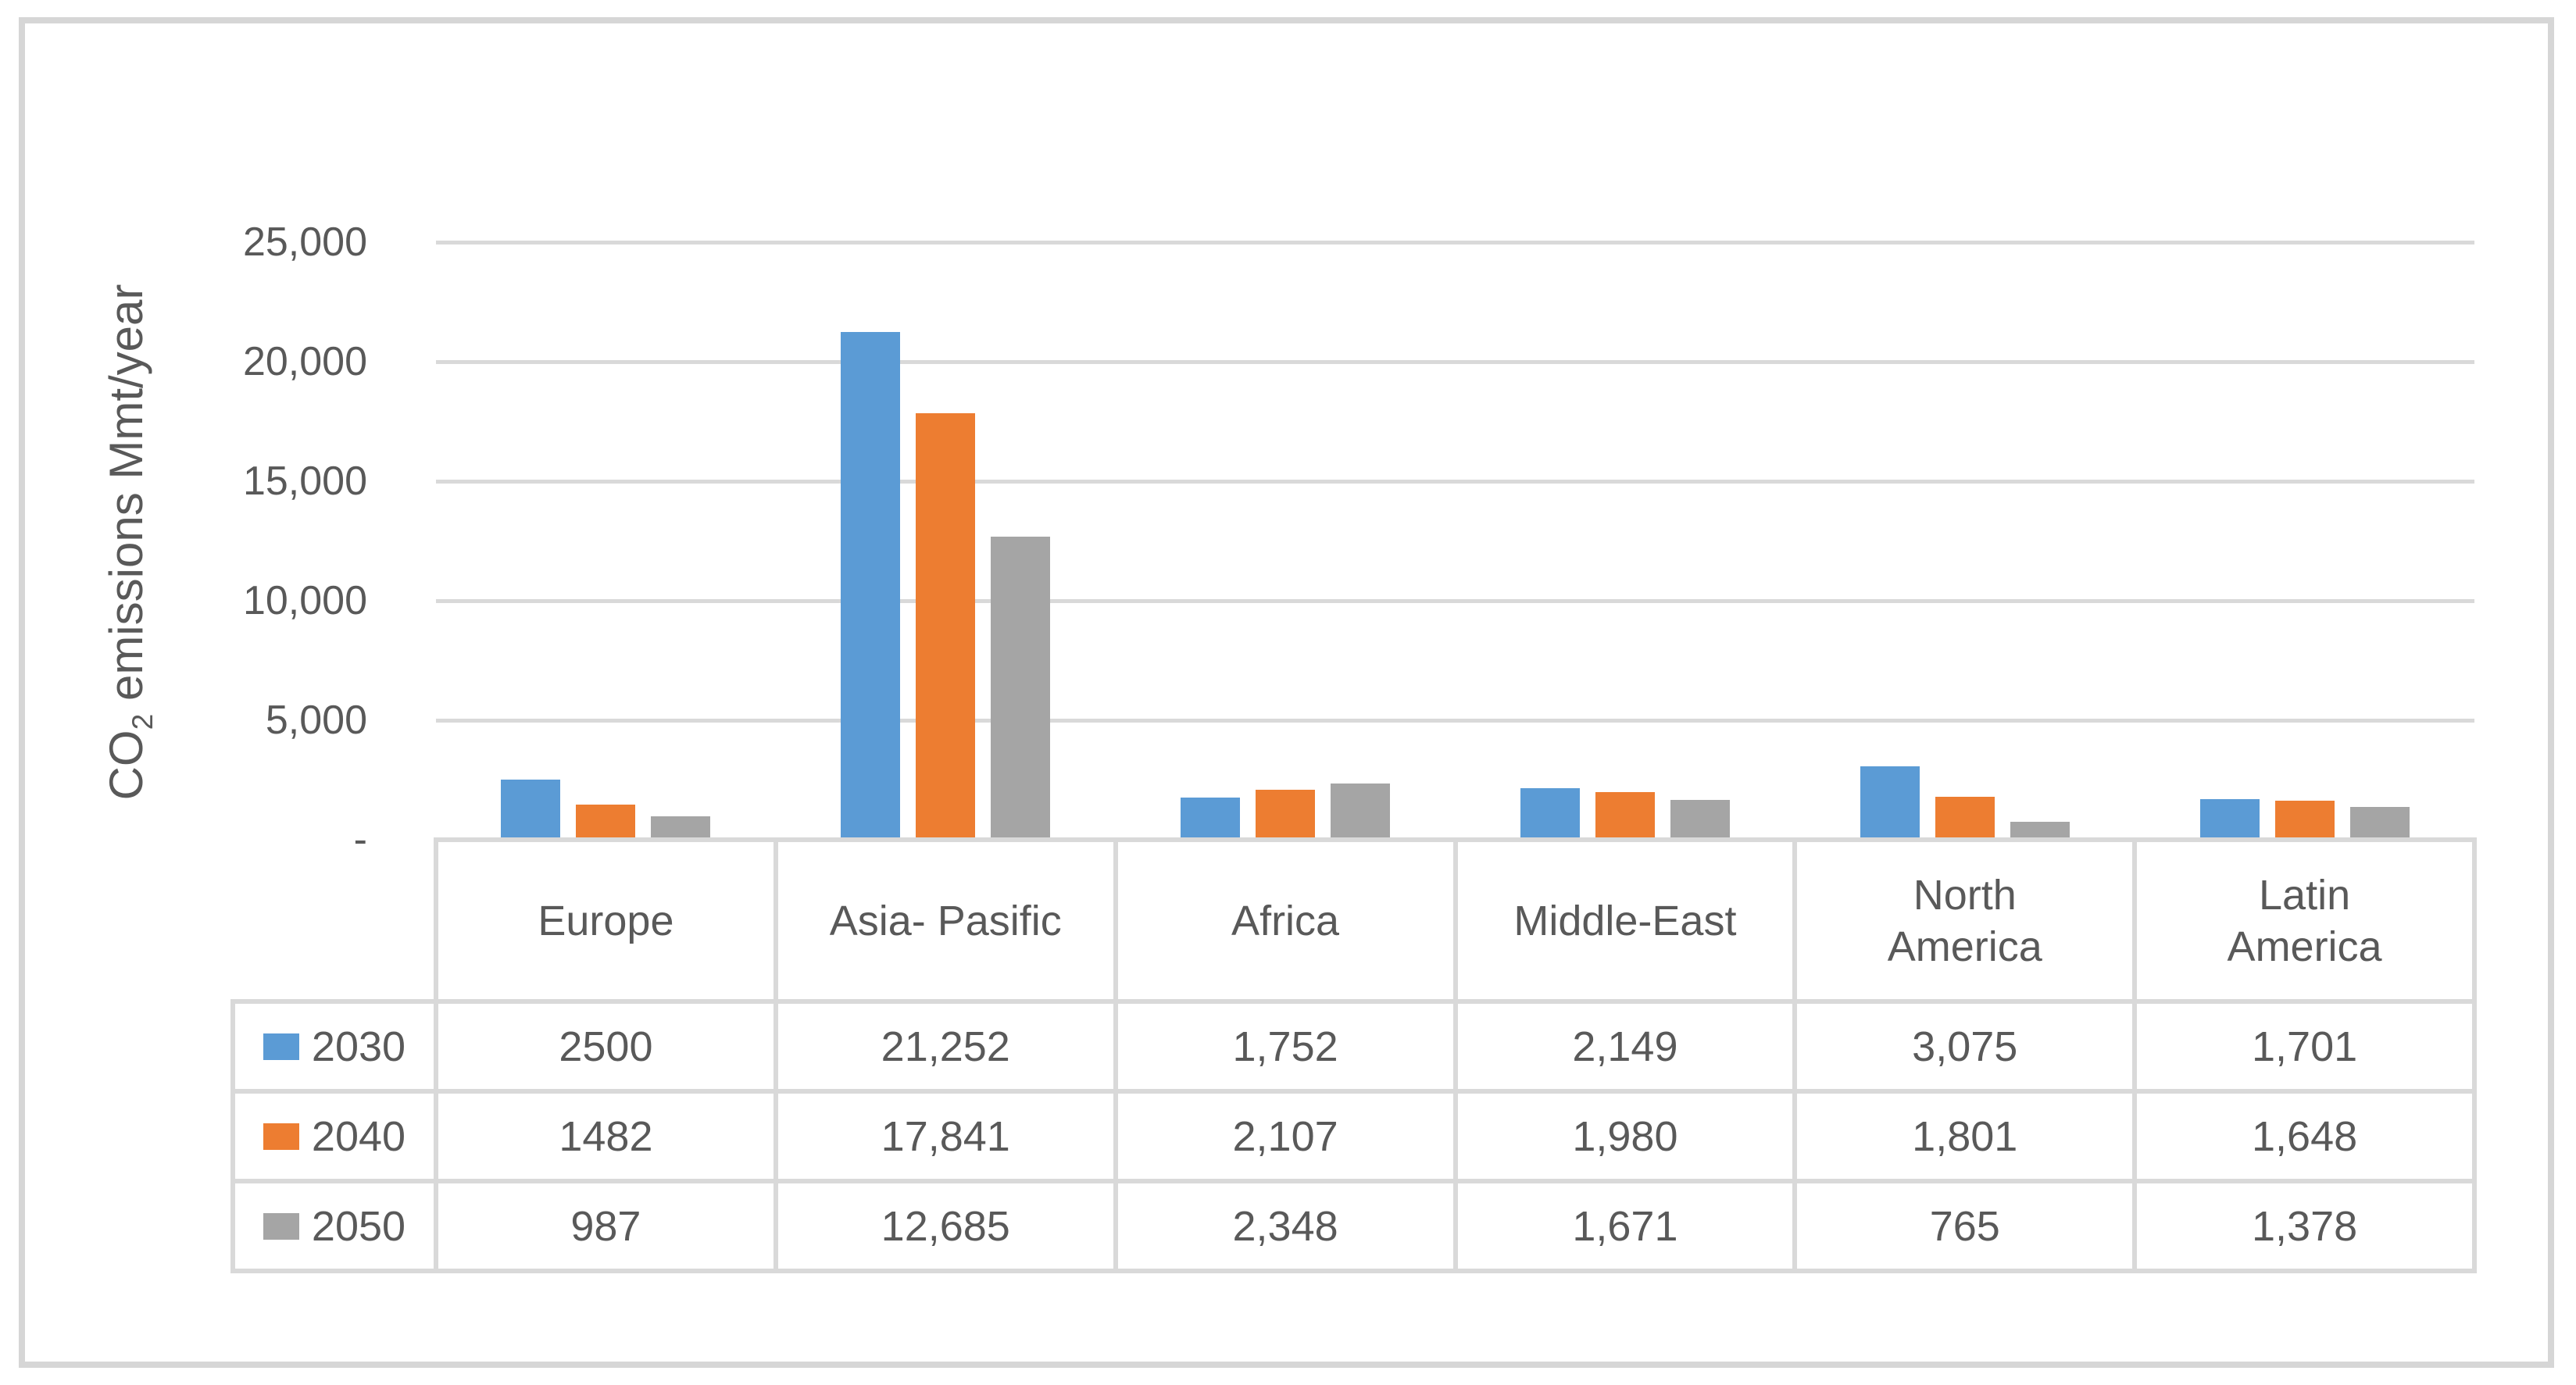  Describe the element at coordinates (1625, 1046) in the screenshot. I see `table-value-2030-middle-east: 2,149` at that location.